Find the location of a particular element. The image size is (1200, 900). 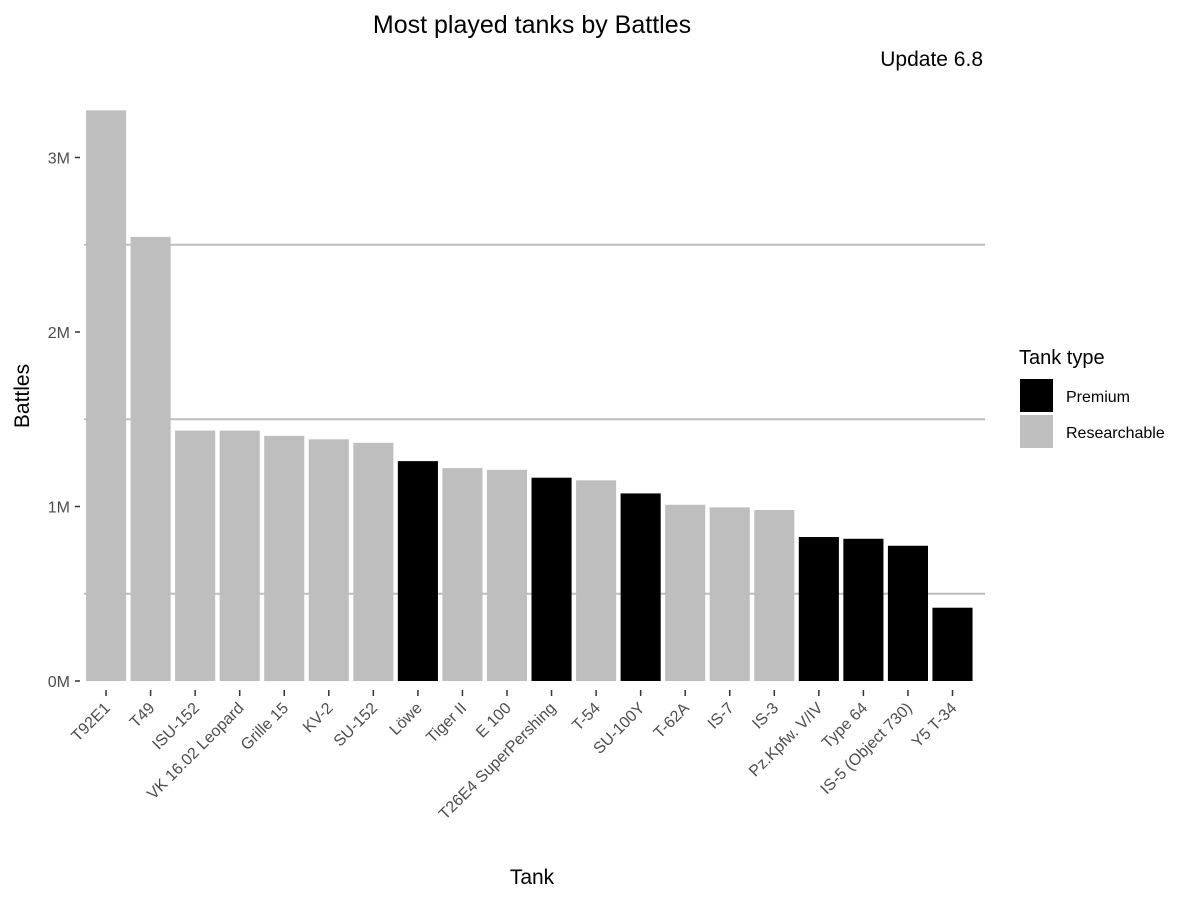

x-axis-title: Tank is located at coordinates (532, 877).